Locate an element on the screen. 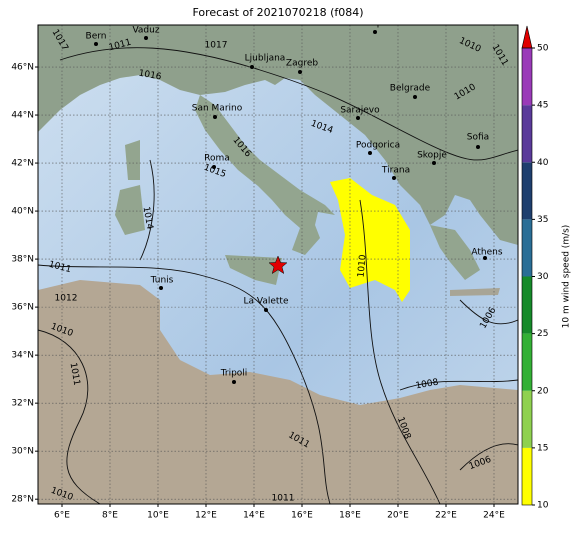  land-corsica is located at coordinates (132, 160).